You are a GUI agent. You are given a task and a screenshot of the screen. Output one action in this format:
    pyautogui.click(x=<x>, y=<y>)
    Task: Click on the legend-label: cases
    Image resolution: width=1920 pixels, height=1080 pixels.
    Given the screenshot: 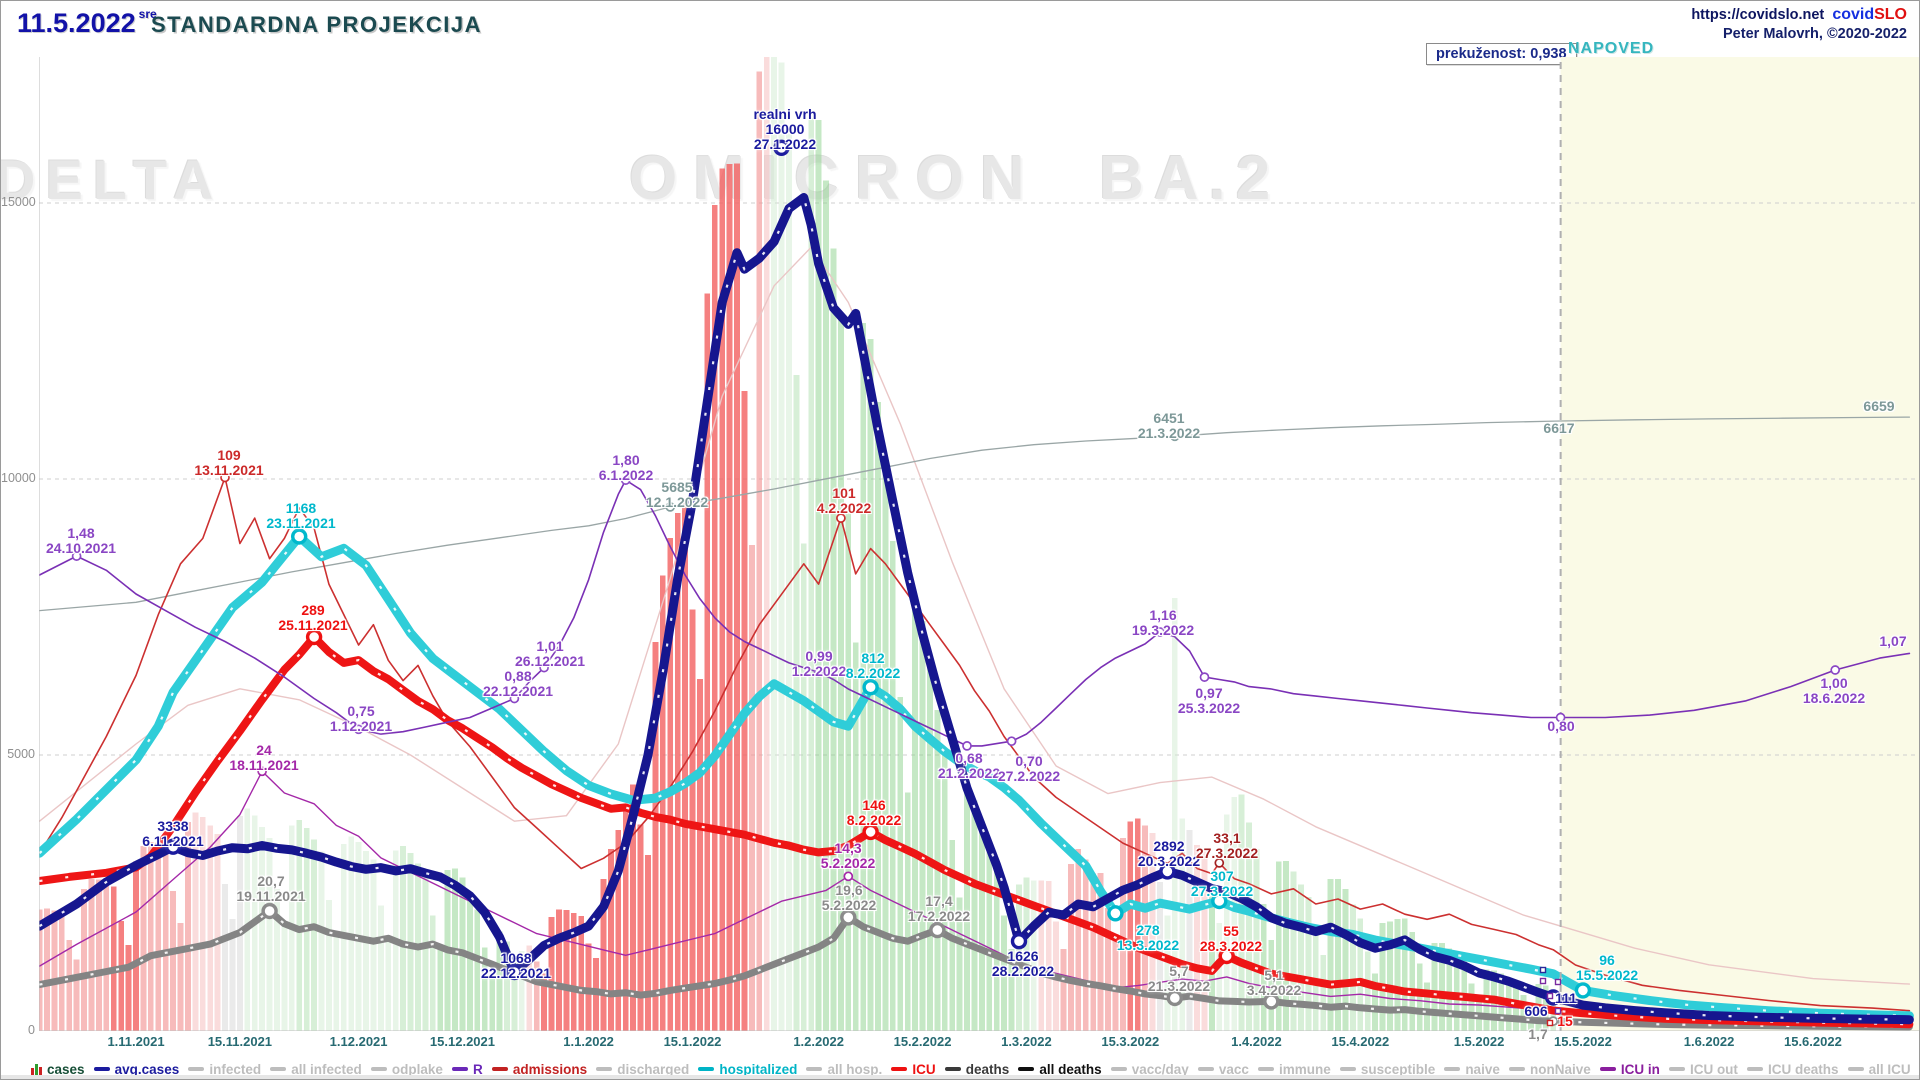 What is the action you would take?
    pyautogui.click(x=66, y=1069)
    